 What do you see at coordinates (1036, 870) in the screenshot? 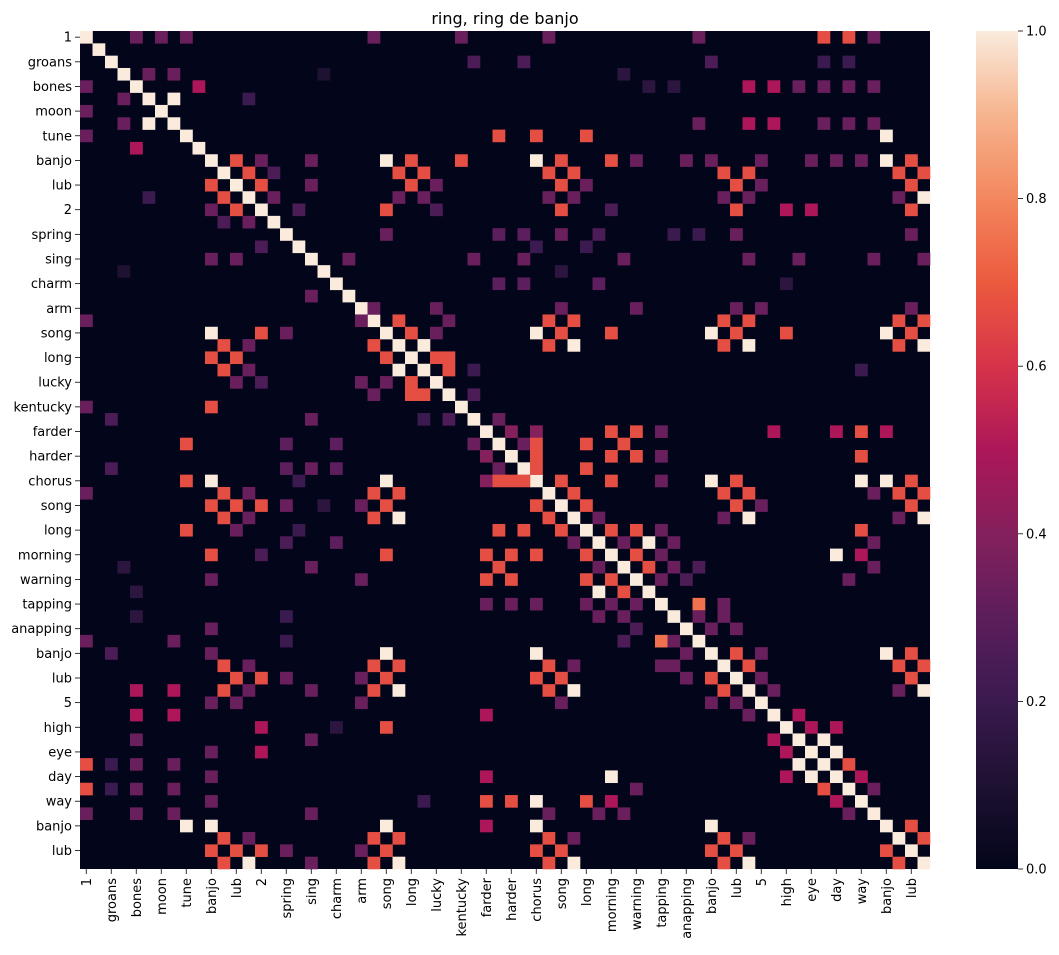
I see `colorbar-tick-label: 0.0` at bounding box center [1036, 870].